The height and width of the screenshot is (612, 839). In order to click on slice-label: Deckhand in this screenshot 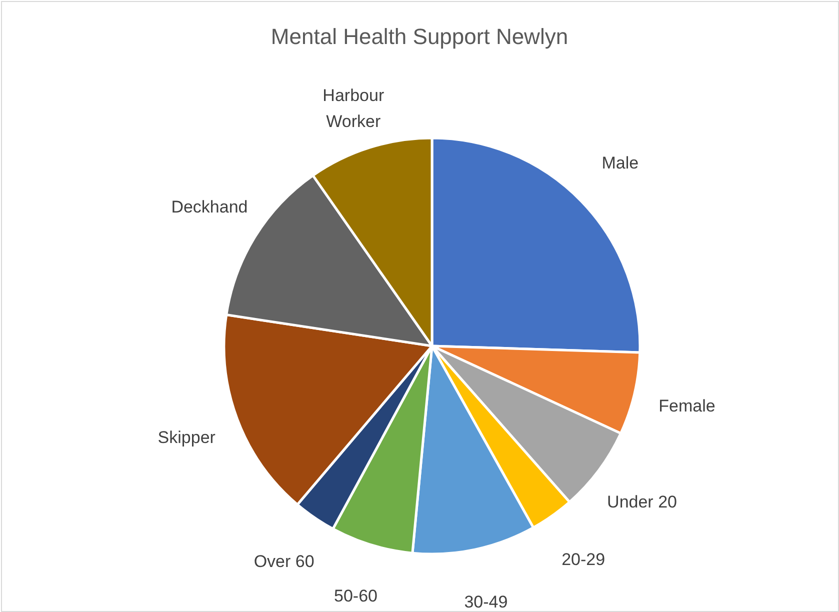, I will do `click(209, 207)`.